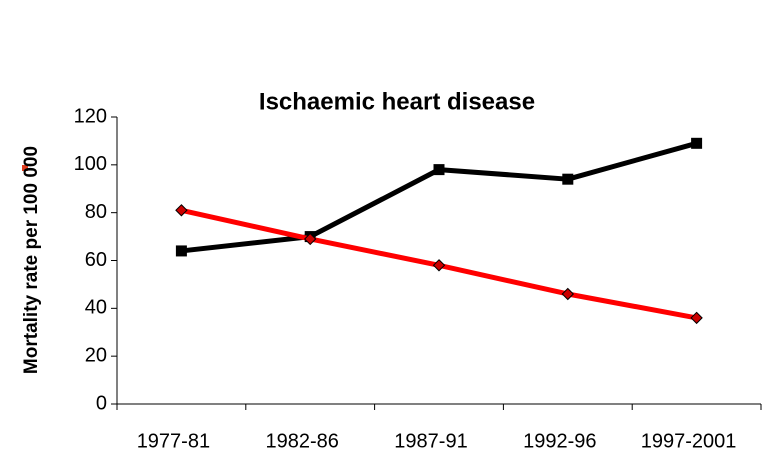  What do you see at coordinates (301, 441) in the screenshot?
I see `x-tick-label: 1982-86` at bounding box center [301, 441].